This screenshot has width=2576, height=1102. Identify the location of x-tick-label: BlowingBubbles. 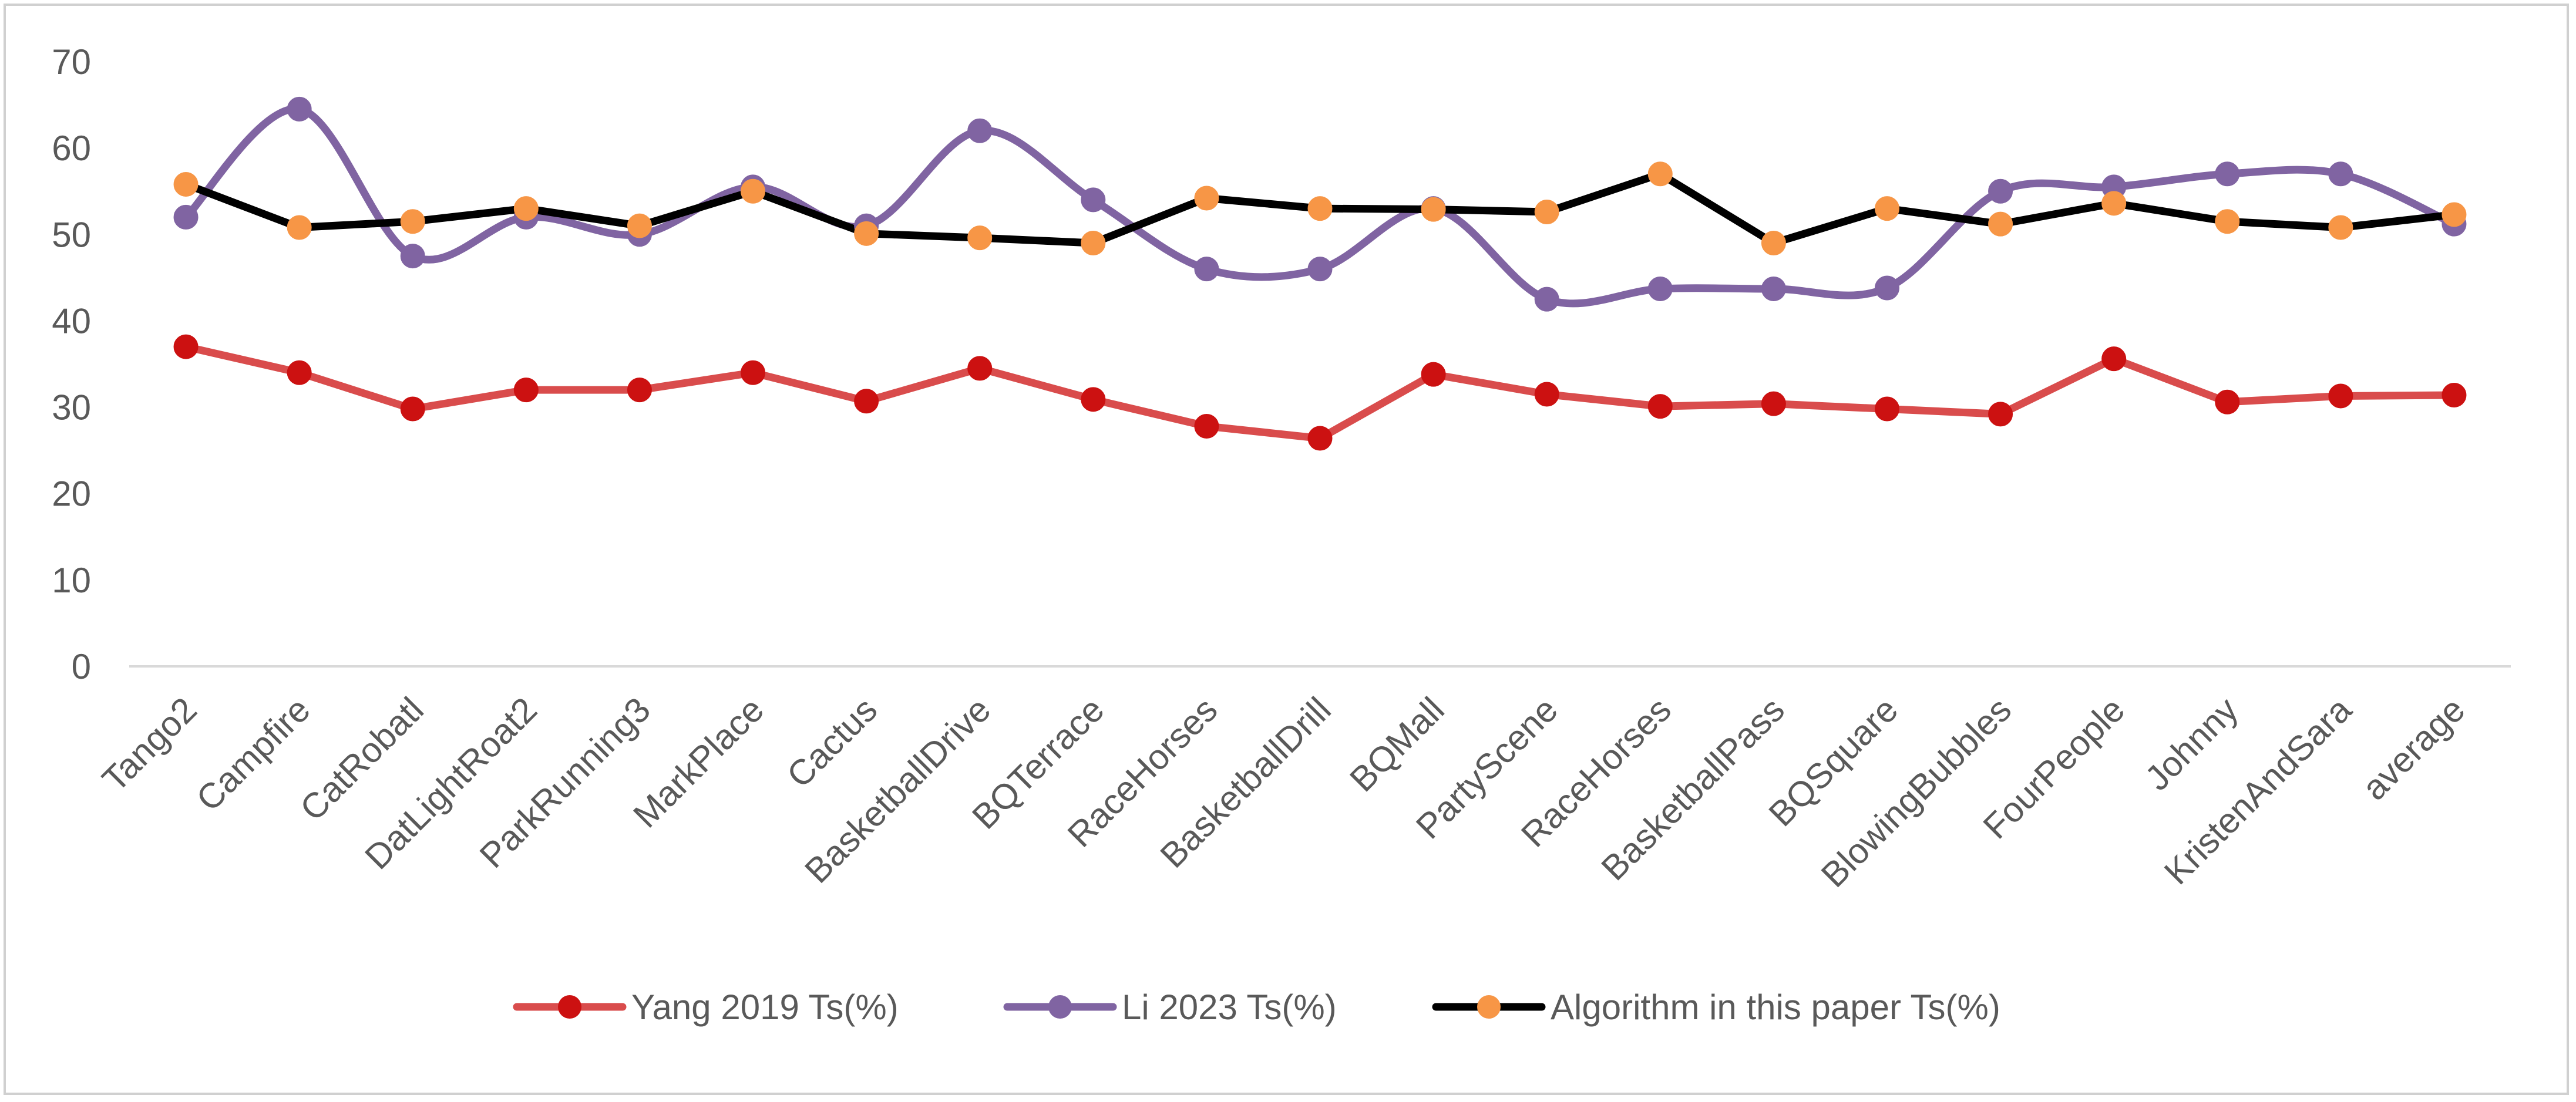
(1916, 792).